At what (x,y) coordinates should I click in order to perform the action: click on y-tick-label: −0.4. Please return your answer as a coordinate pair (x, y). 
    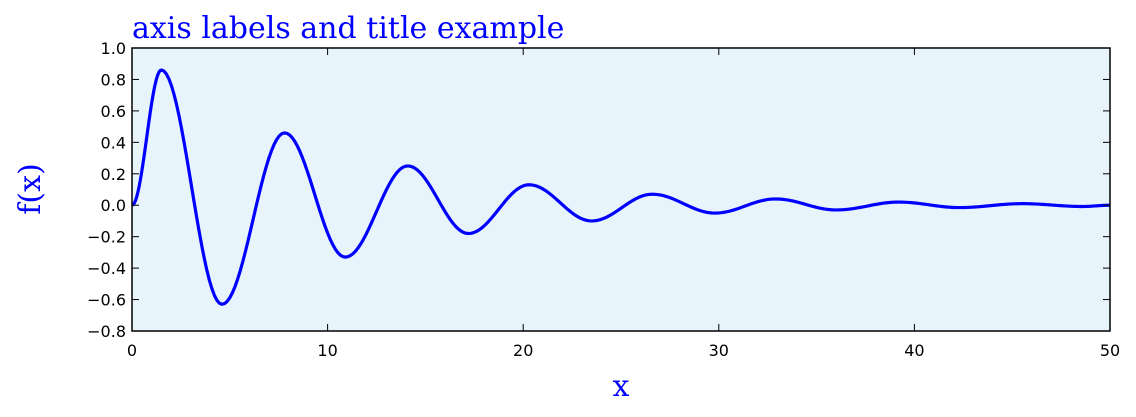
    Looking at the image, I should click on (106, 268).